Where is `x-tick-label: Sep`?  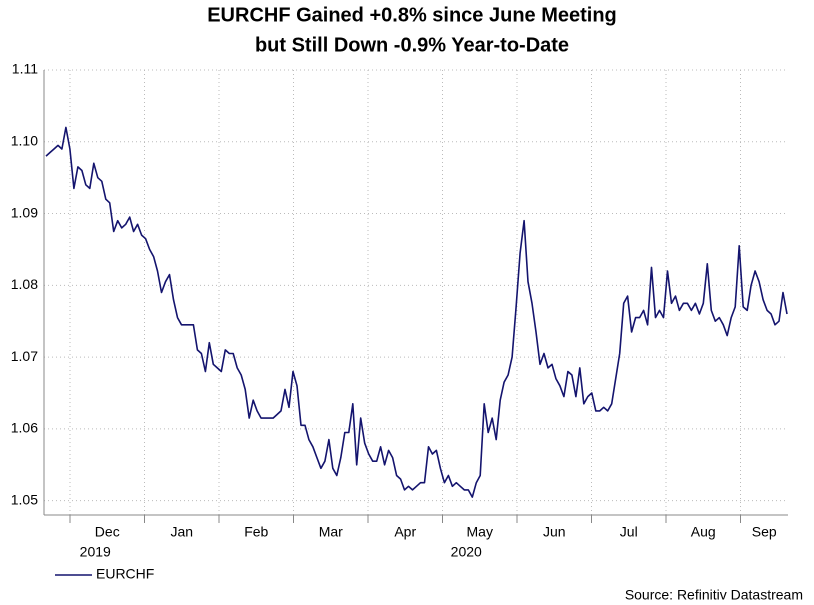
x-tick-label: Sep is located at coordinates (764, 532).